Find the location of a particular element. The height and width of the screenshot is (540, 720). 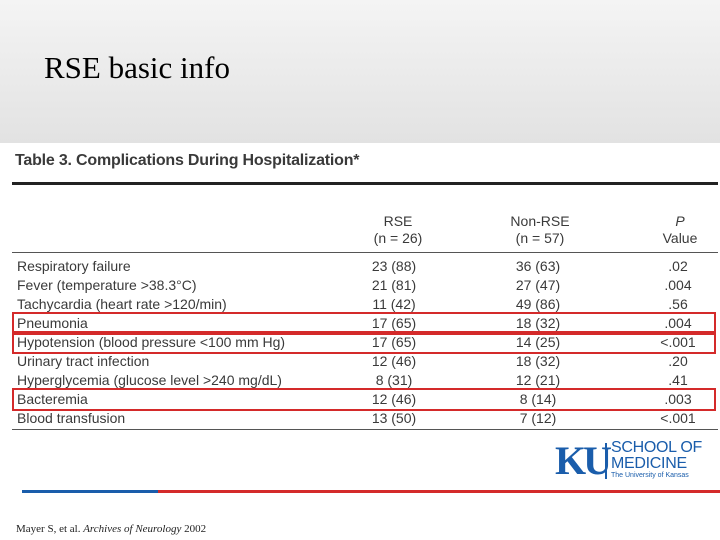

table-row: Blood transfusion 13 (50) 7 (12) <.001 is located at coordinates (364, 418).